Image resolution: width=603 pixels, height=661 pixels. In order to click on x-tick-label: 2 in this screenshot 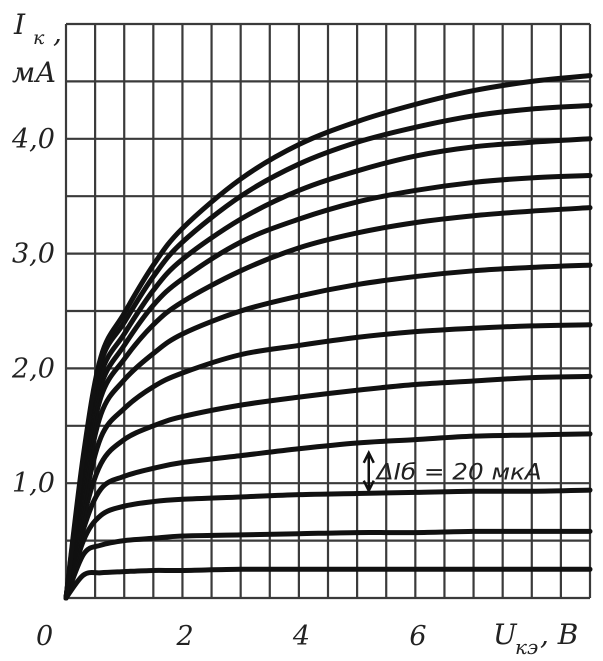, I will do `click(184, 636)`.